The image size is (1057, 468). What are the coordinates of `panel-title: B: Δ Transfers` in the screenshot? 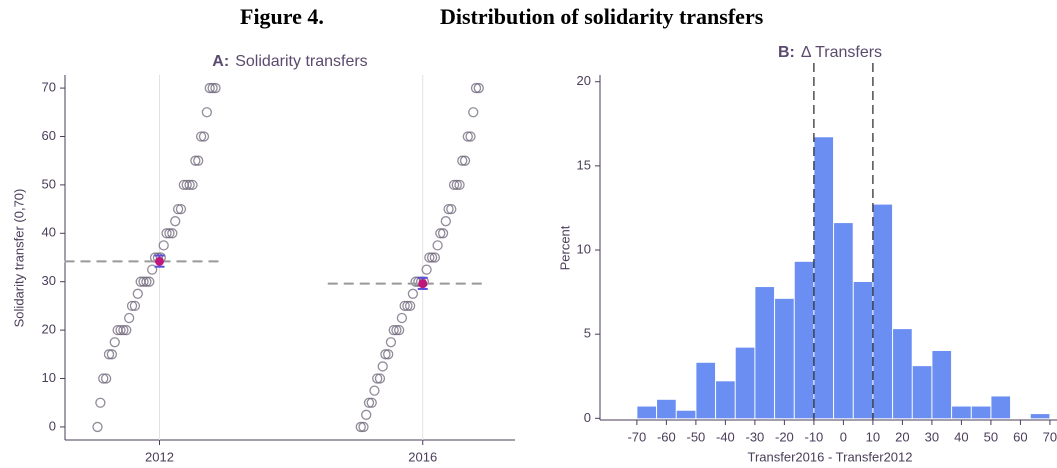 It's located at (830, 52).